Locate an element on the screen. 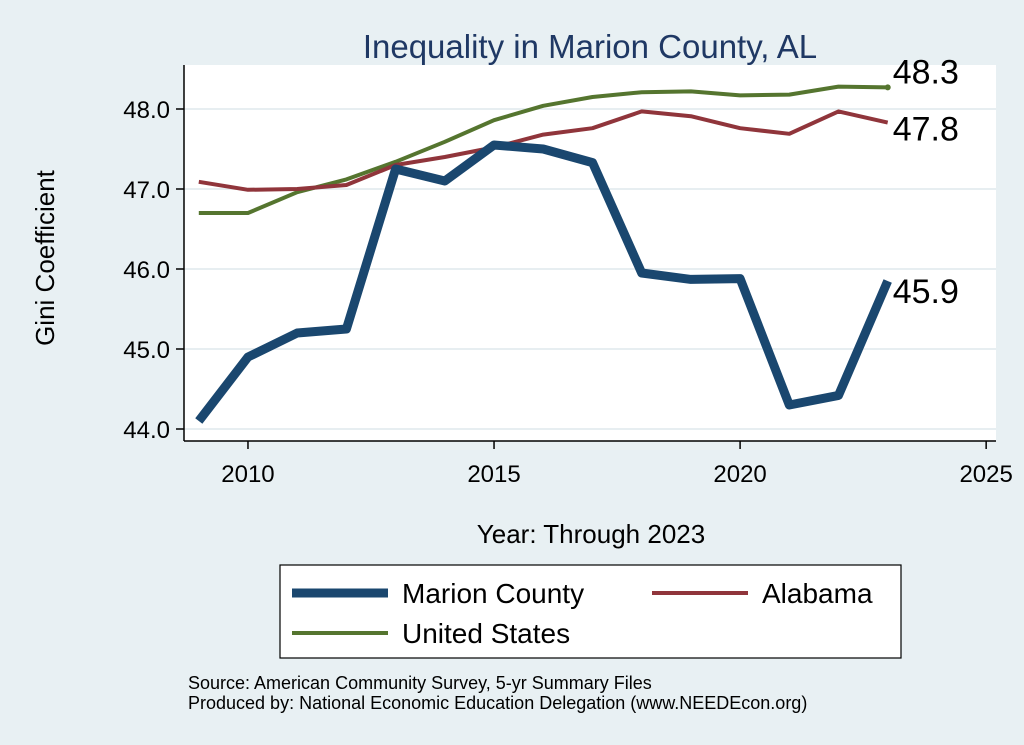 This screenshot has height=745, width=1024. chart-title: Inequality in Marion County, AL is located at coordinates (590, 46).